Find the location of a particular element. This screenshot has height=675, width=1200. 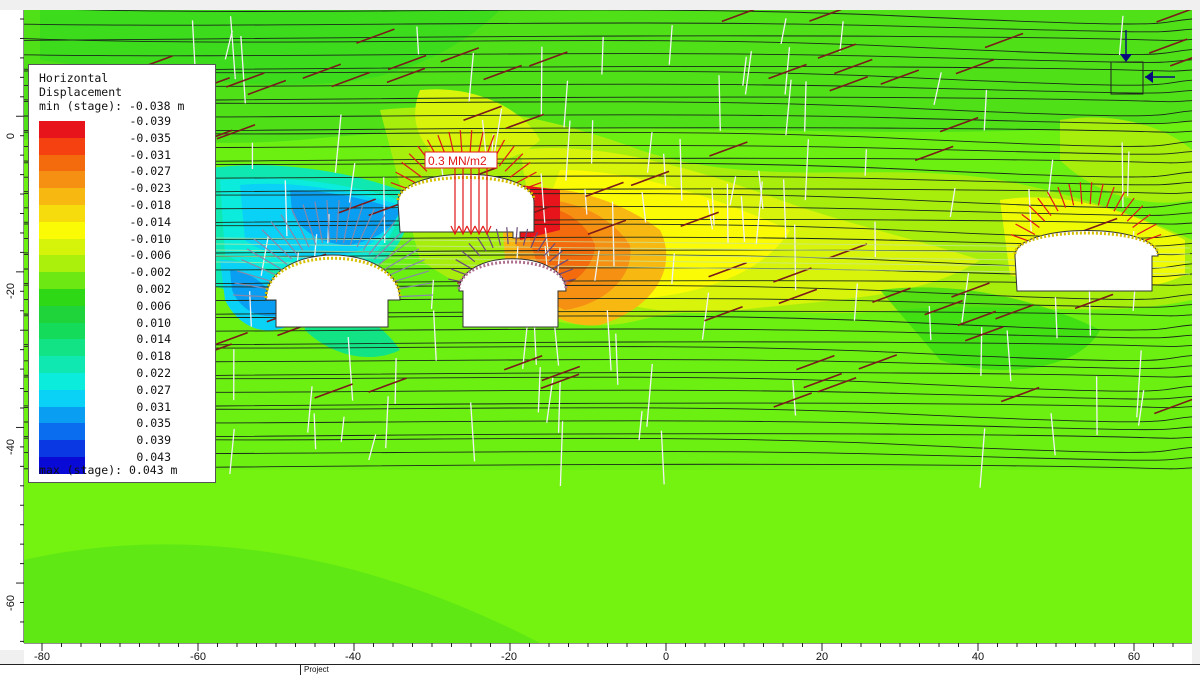

legend-value: 0.002 is located at coordinates (131, 289).